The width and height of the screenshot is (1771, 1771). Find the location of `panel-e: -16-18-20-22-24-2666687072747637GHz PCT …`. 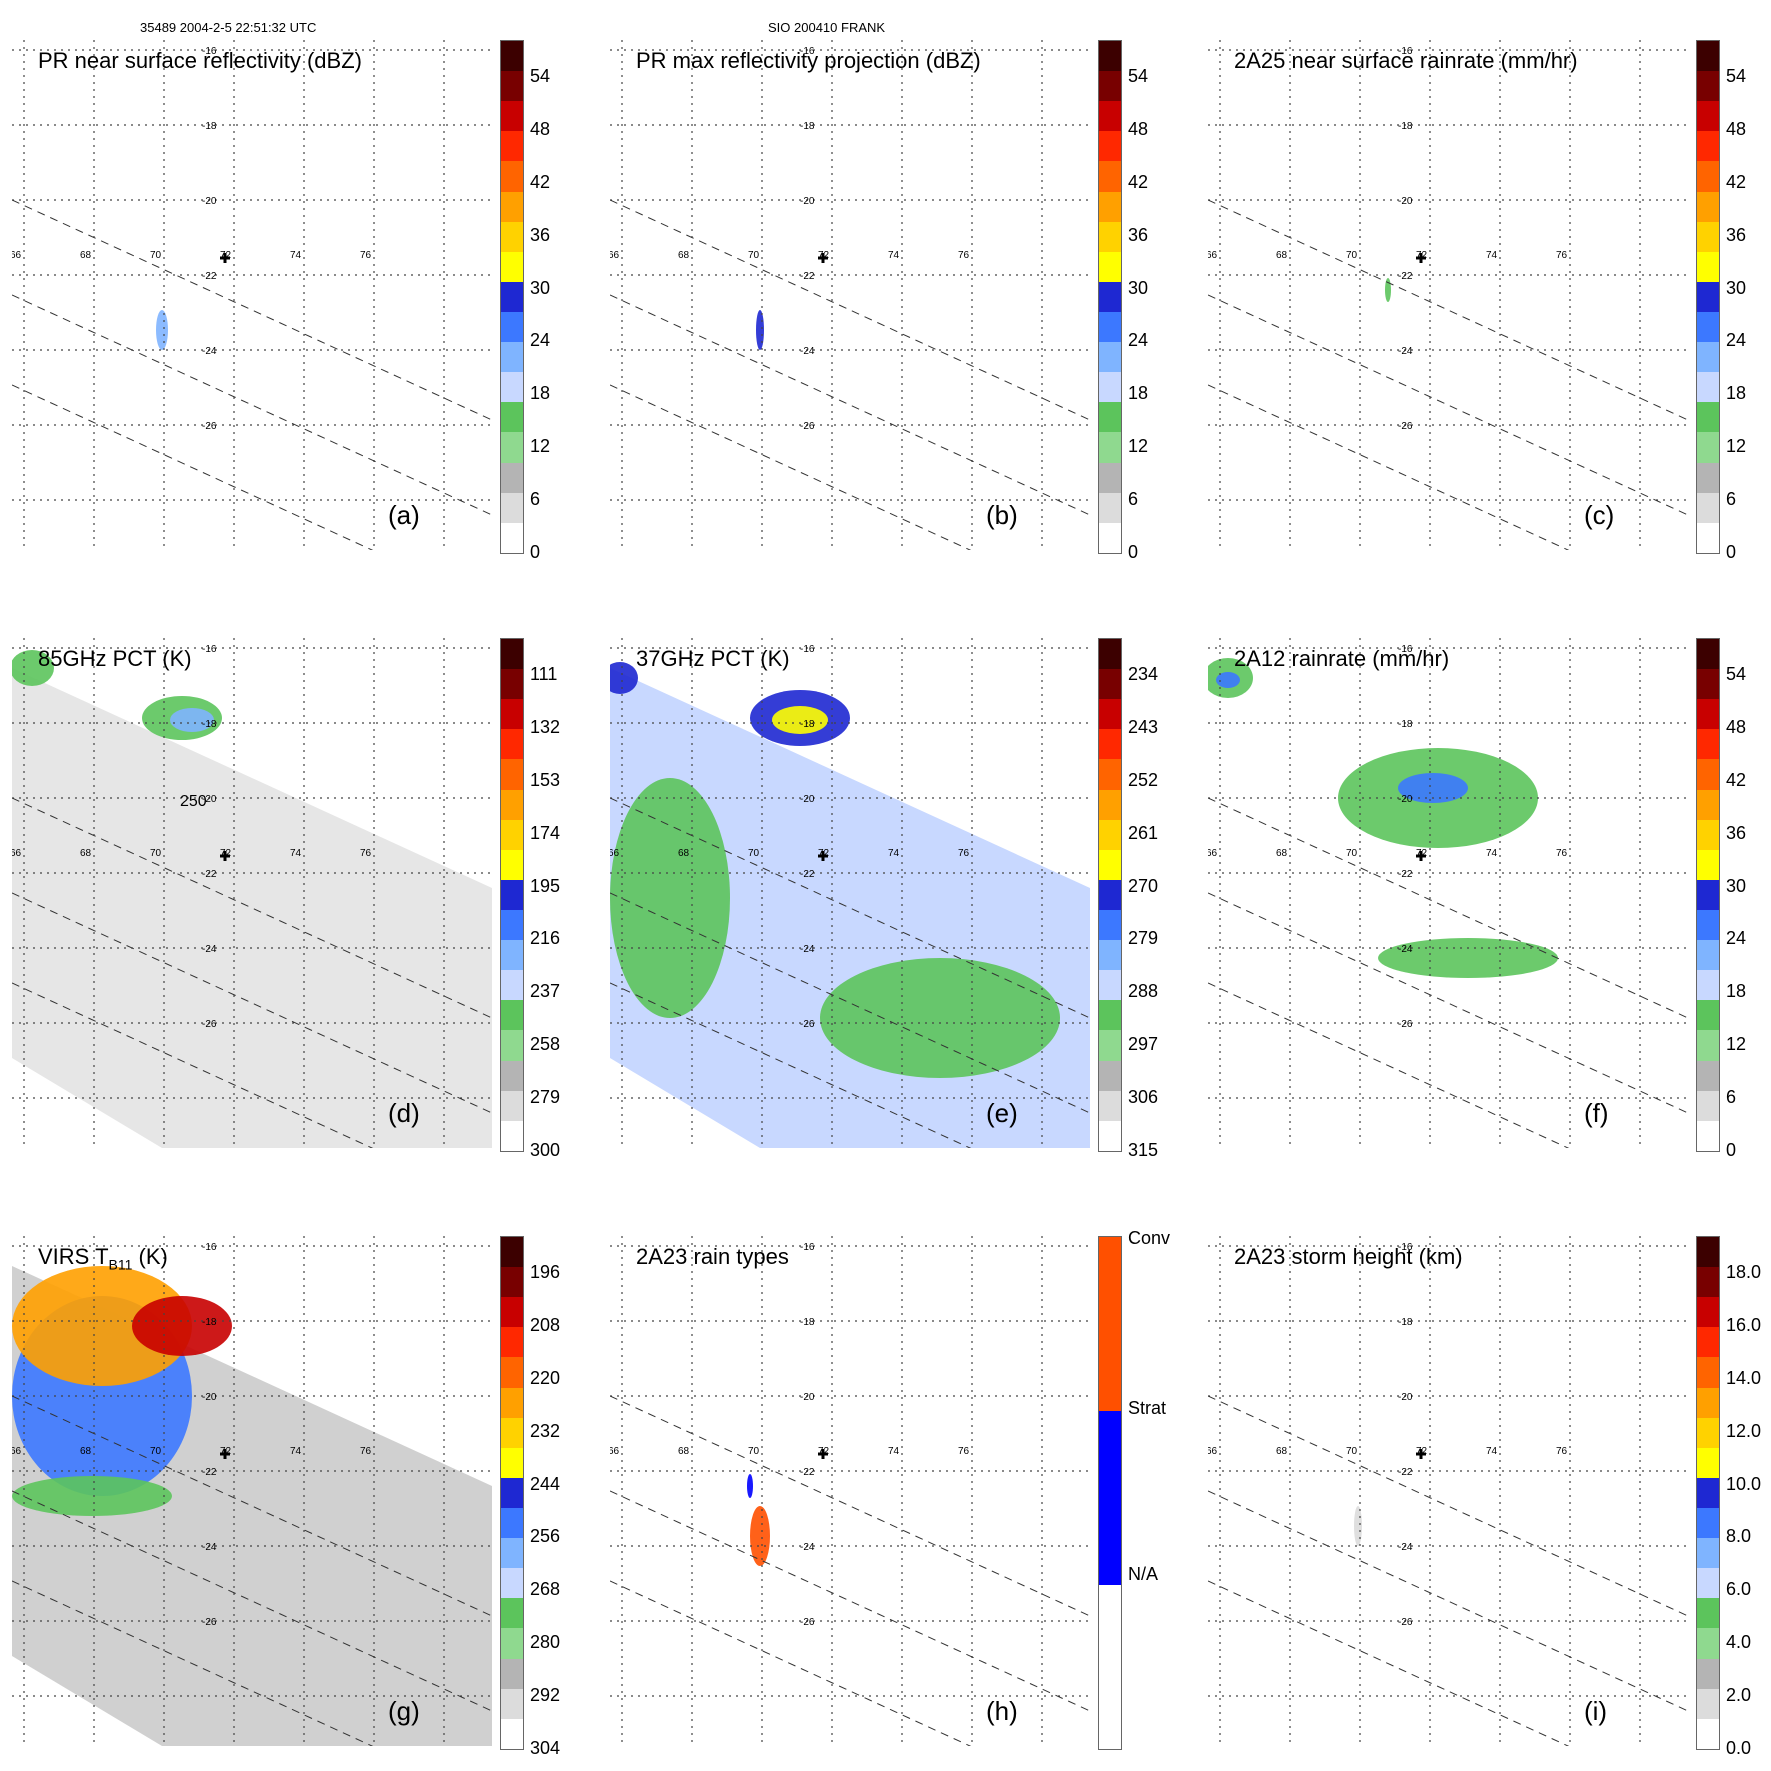

panel-e: -16-18-20-22-24-2666687072747637GHz PCT … is located at coordinates (878, 879).